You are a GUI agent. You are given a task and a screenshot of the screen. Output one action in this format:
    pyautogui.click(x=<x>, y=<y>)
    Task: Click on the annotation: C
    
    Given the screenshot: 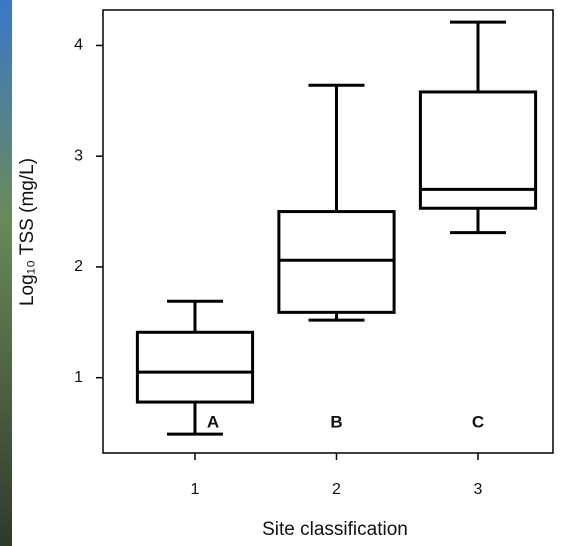 What is the action you would take?
    pyautogui.click(x=478, y=421)
    